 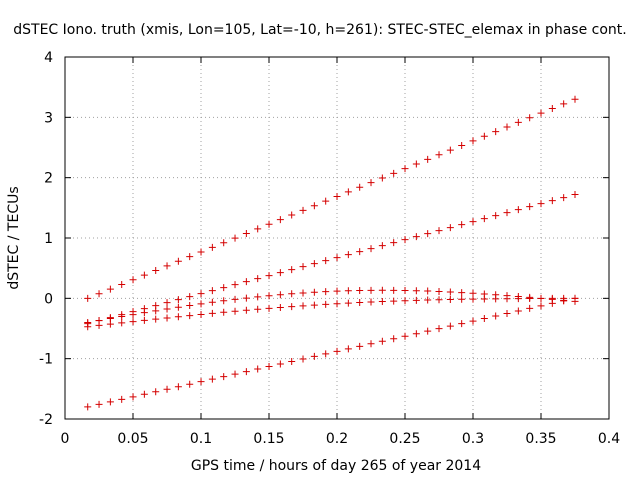 What do you see at coordinates (14, 237) in the screenshot?
I see `y-axis-label: dSTEC / TECUs` at bounding box center [14, 237].